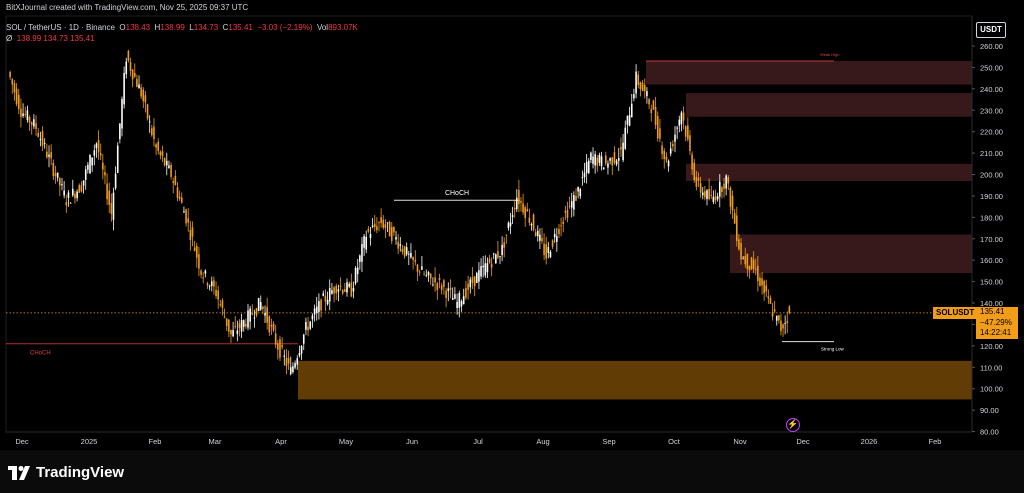 The image size is (1024, 493). Describe the element at coordinates (206, 27) in the screenshot. I see `low-value: 134.73` at that location.